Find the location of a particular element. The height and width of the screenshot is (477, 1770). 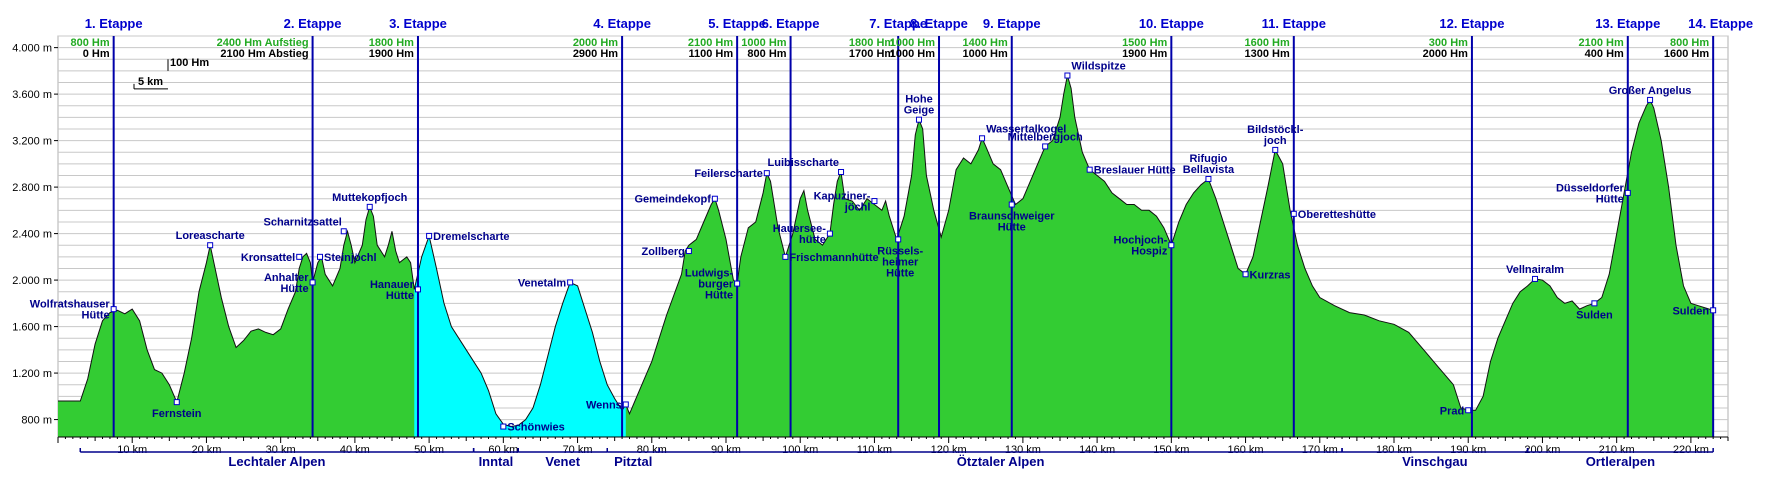

waypoint-label-line: Zollberg is located at coordinates (662, 252).